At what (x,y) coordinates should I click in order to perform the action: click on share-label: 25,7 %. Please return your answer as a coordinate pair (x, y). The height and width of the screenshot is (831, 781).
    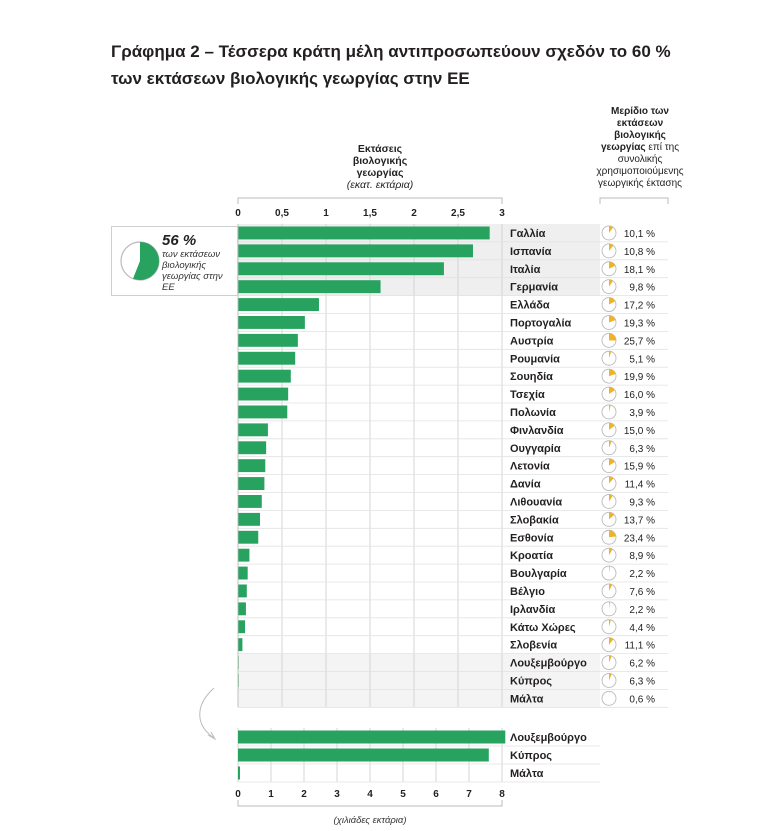
    Looking at the image, I should click on (639, 341).